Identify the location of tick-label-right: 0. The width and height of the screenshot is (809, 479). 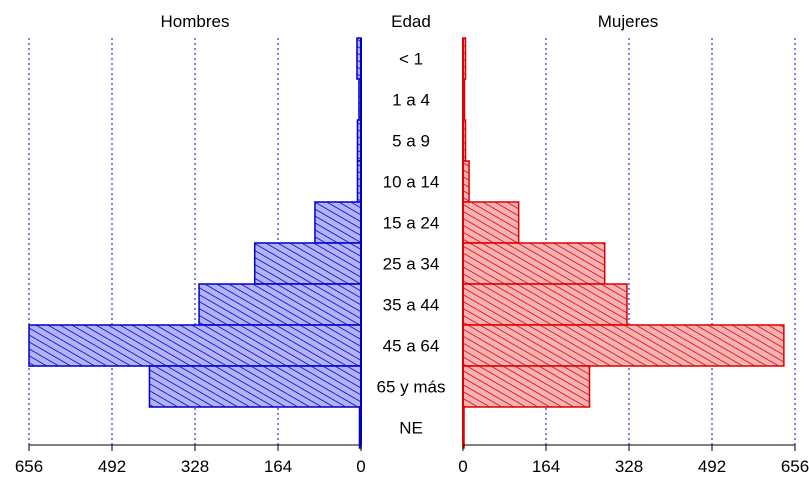
(462, 466).